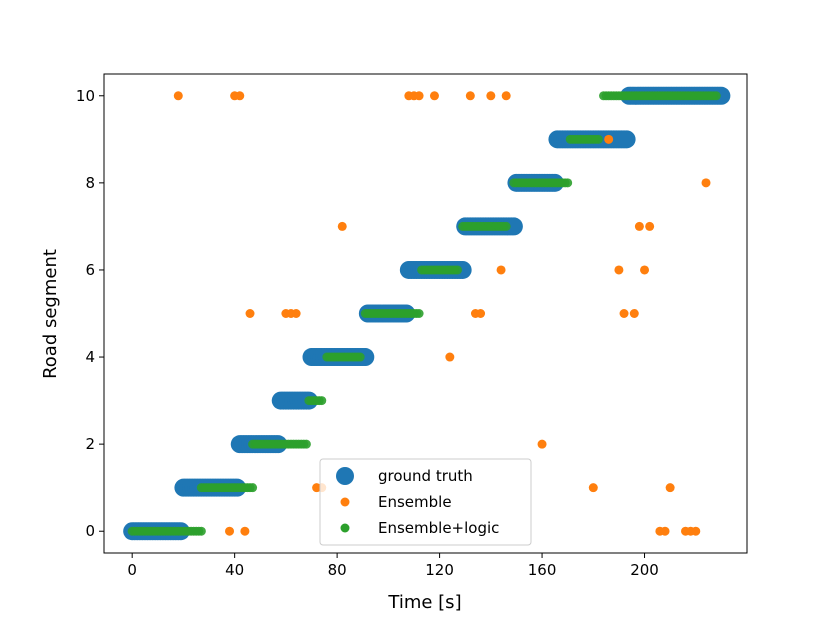 The image size is (830, 623). I want to click on x-tick-label: 200, so click(644, 570).